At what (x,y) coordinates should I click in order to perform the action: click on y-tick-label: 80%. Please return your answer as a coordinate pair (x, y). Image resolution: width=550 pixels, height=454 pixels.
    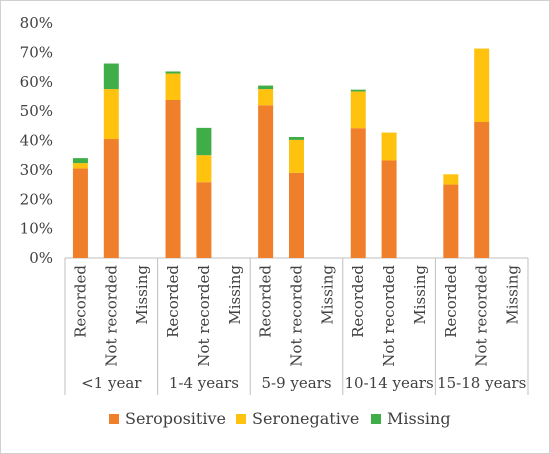
    Looking at the image, I should click on (36, 23).